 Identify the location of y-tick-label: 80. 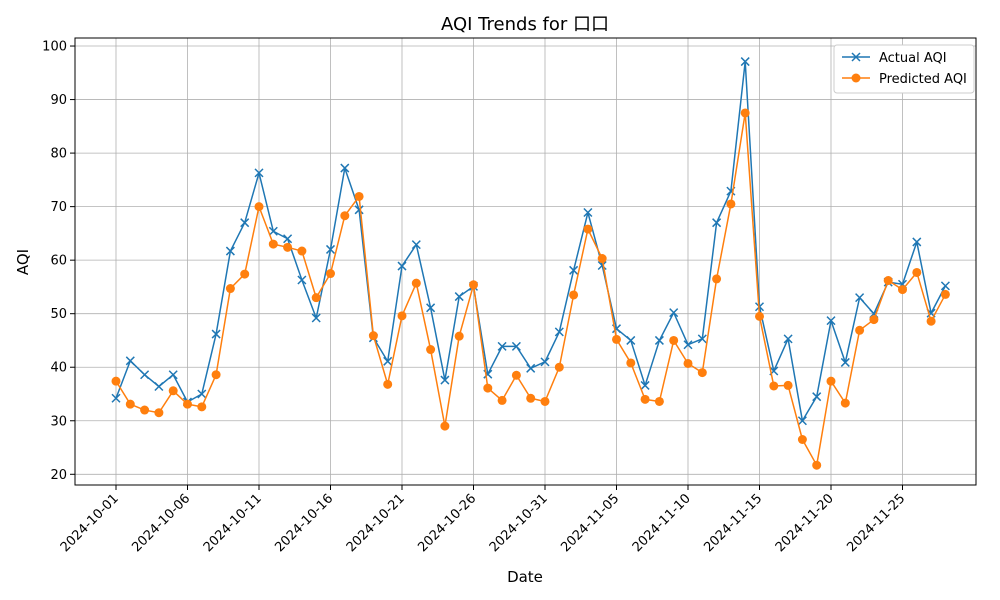
(58, 154).